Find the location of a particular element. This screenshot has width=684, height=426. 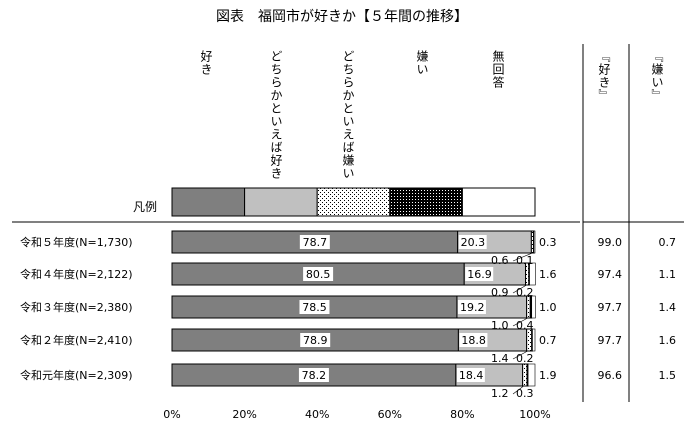

data-label-somewhat-like: 18.4 is located at coordinates (471, 375).